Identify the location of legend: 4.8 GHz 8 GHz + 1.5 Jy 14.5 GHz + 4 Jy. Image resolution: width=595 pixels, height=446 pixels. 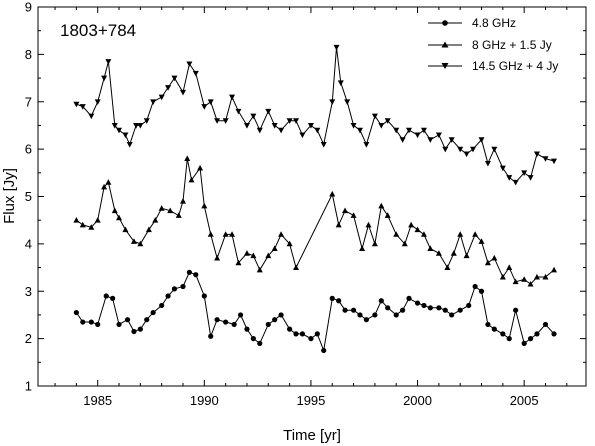
(493, 44).